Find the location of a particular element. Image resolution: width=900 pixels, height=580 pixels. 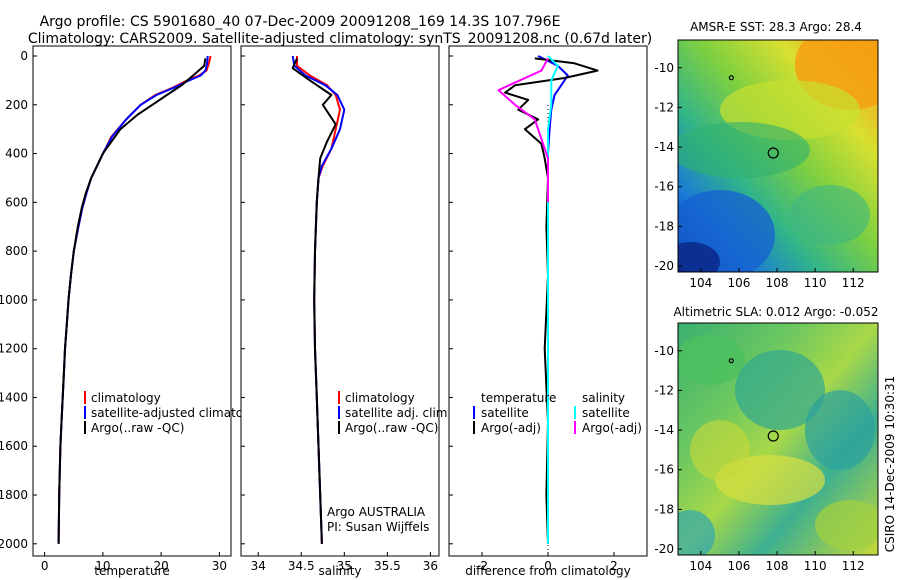

map-y-tick-label: -20 is located at coordinates (664, 549).